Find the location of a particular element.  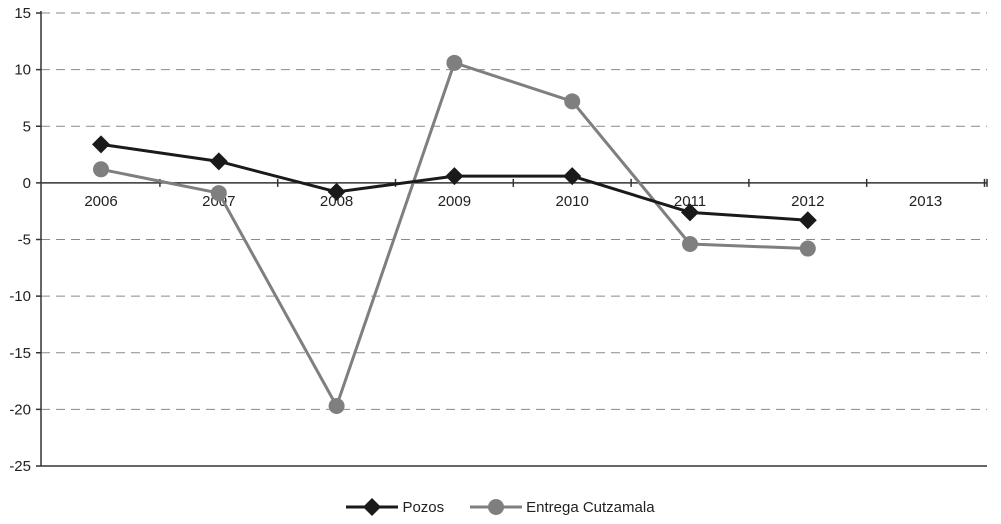

legend: Pozos Entrega Cutzamala is located at coordinates (500, 507).